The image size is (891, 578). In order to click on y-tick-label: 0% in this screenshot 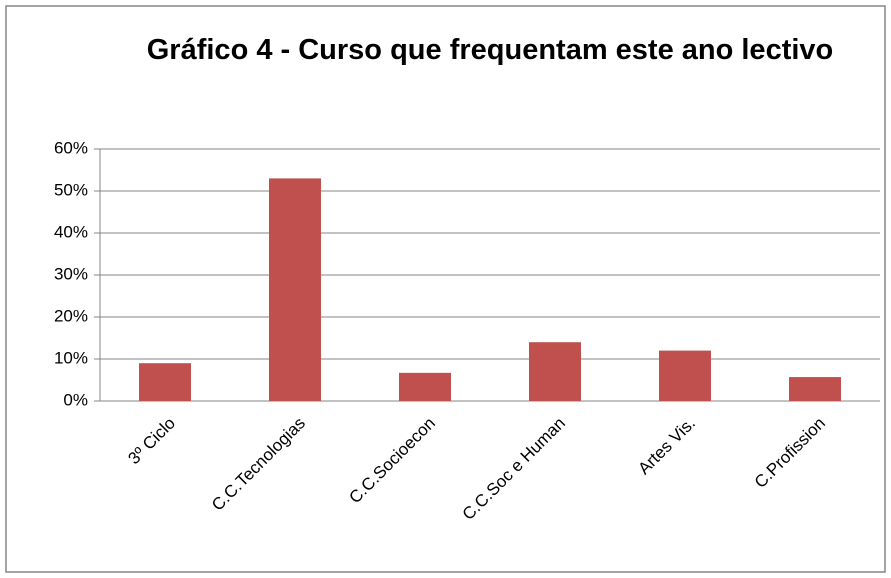, I will do `click(75, 399)`.